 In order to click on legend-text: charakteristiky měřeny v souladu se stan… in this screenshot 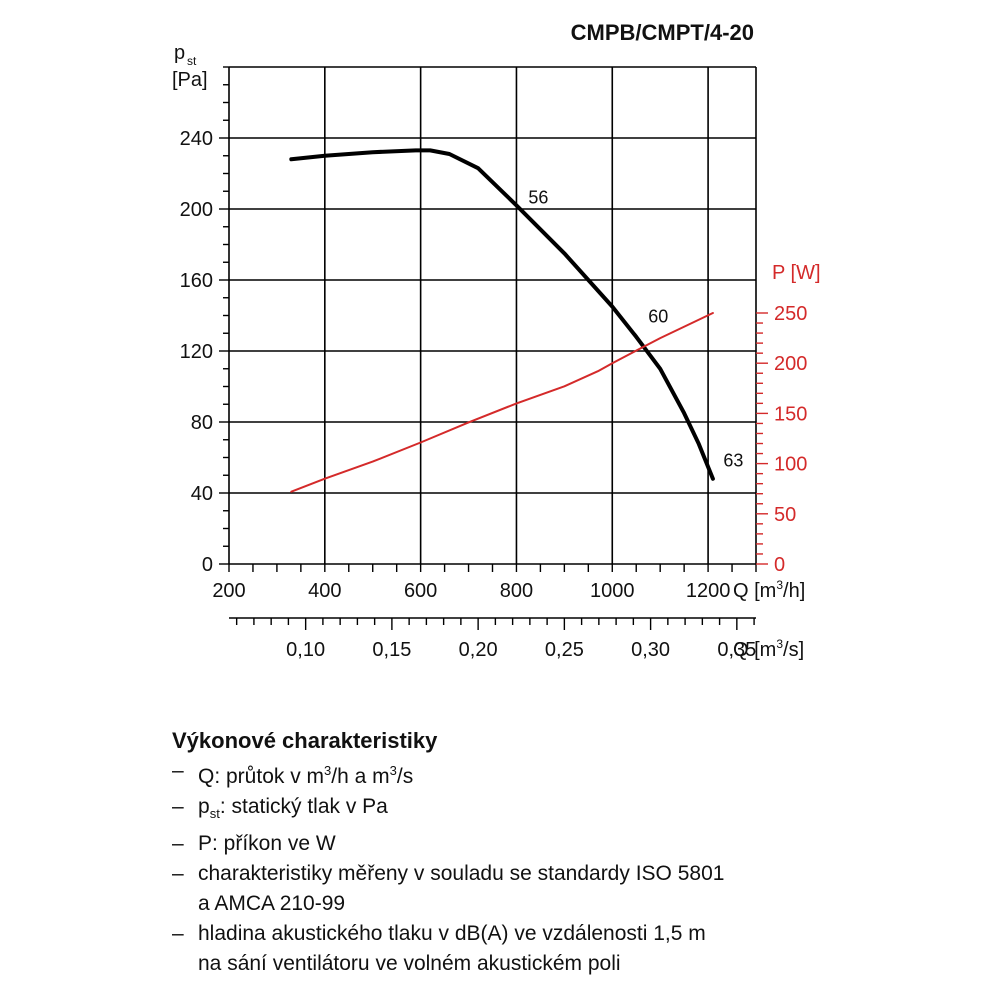, I will do `click(461, 874)`.